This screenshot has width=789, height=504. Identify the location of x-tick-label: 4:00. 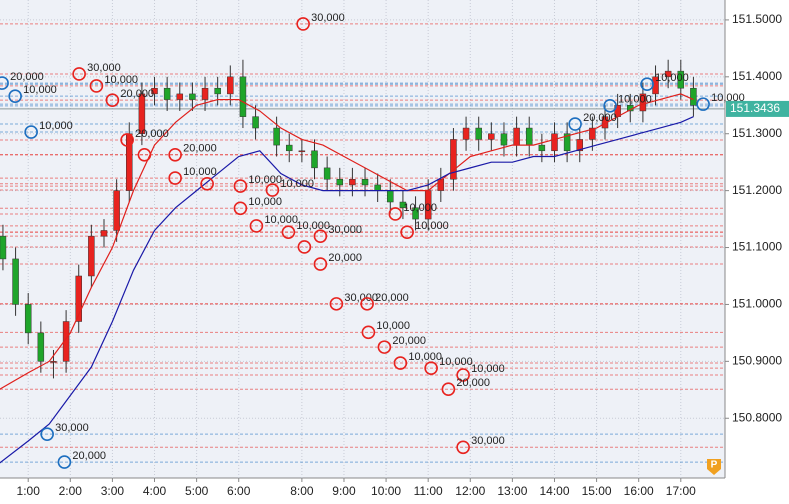
(155, 491).